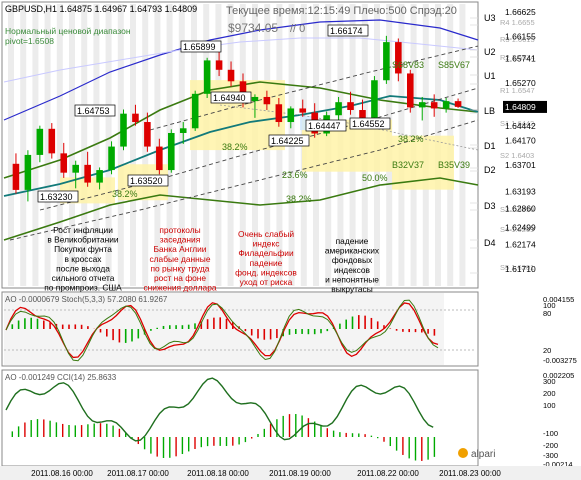  I want to click on sell-volume-label: S68V83, so click(408, 65).